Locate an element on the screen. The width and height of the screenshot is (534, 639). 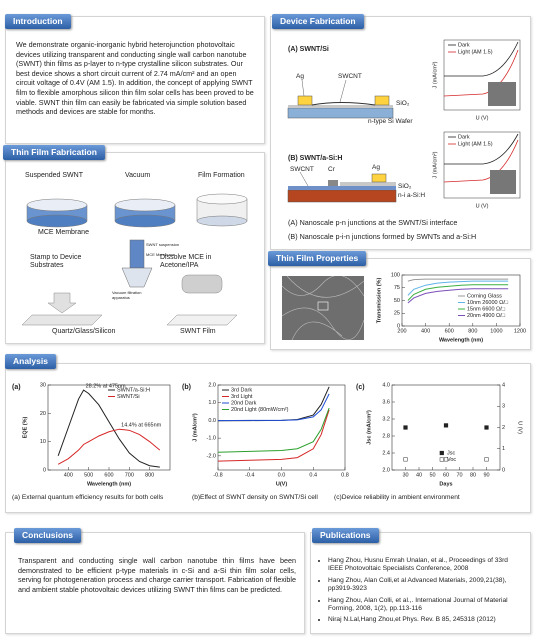
plot-frame is located at coordinates (446, 427).